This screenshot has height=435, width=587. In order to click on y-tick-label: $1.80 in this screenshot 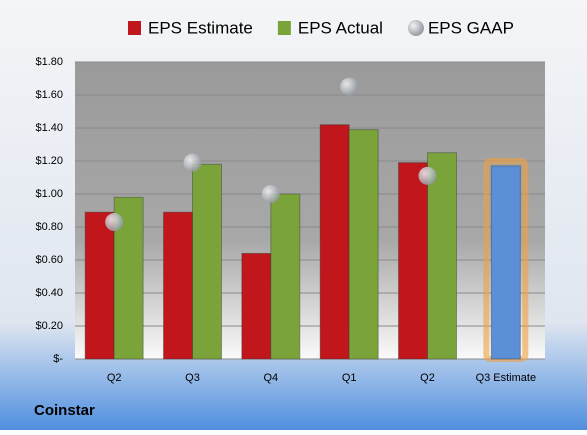, I will do `click(49, 62)`.